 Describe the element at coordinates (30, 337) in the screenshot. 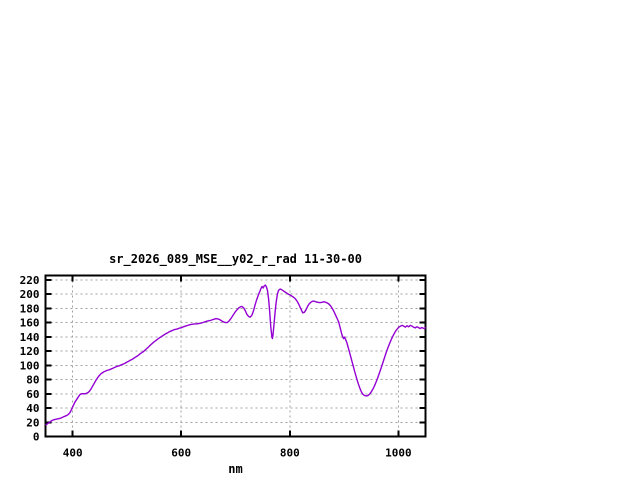

I see `y-tick-label: 140` at that location.